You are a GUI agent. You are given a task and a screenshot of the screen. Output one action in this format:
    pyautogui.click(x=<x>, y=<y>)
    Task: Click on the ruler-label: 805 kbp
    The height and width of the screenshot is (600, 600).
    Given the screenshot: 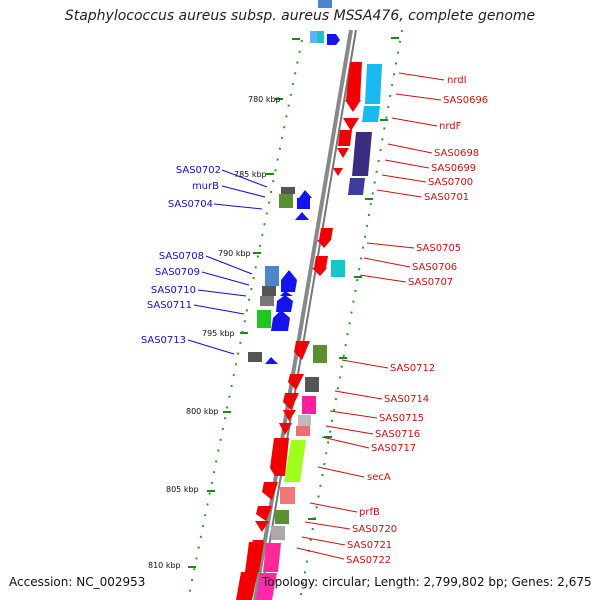 What is the action you would take?
    pyautogui.click(x=182, y=489)
    